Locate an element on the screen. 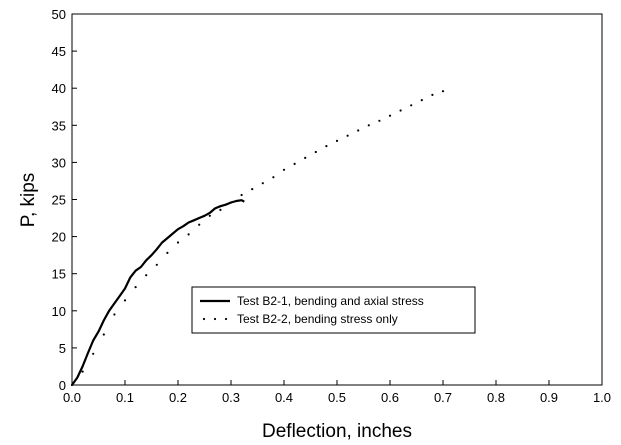 The height and width of the screenshot is (445, 621). x-tick-label: 0.0 is located at coordinates (72, 397).